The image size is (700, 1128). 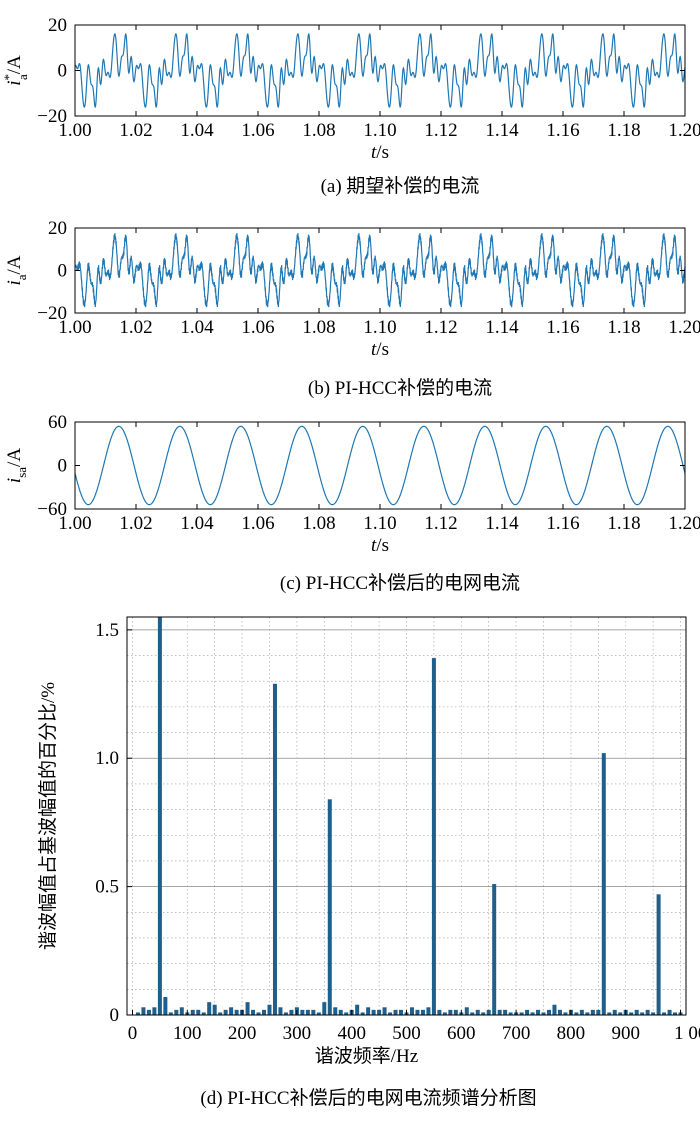 What do you see at coordinates (684, 523) in the screenshot?
I see `x-tick-label: 1.20` at bounding box center [684, 523].